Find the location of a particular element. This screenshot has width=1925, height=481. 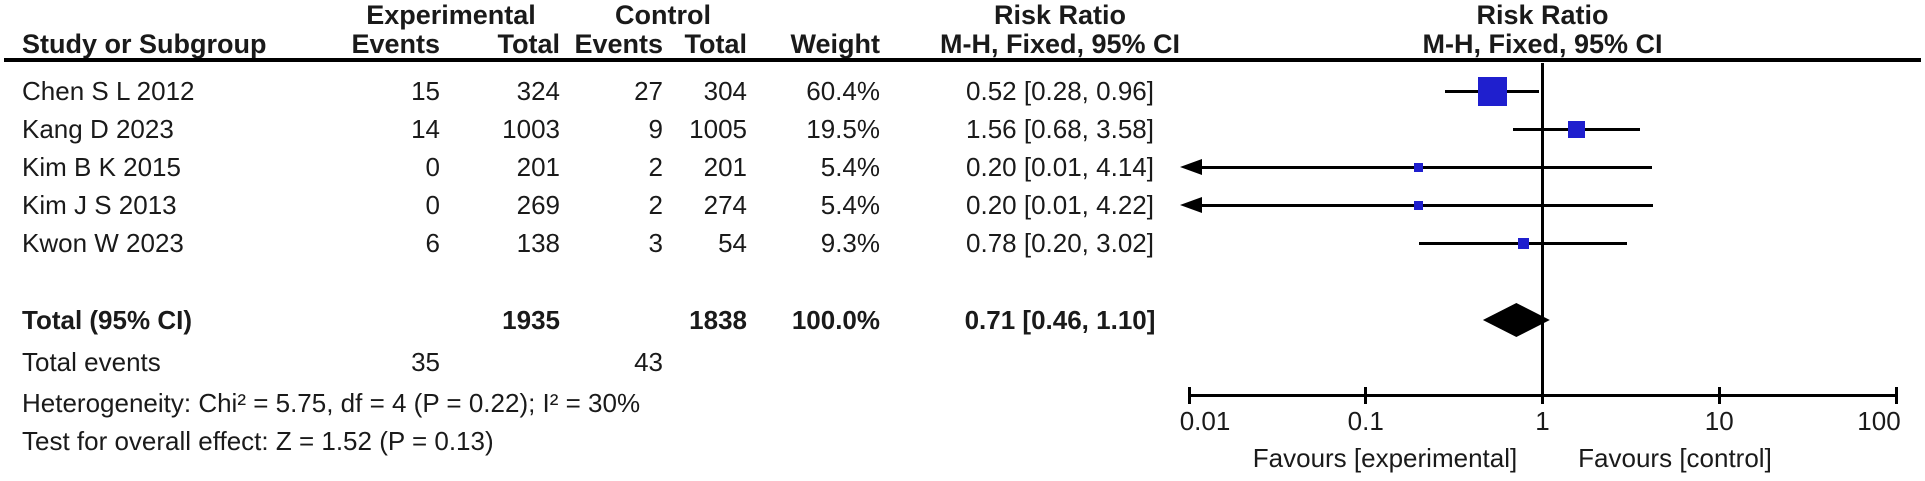

group-header-experimental: Experimental is located at coordinates (451, 15).